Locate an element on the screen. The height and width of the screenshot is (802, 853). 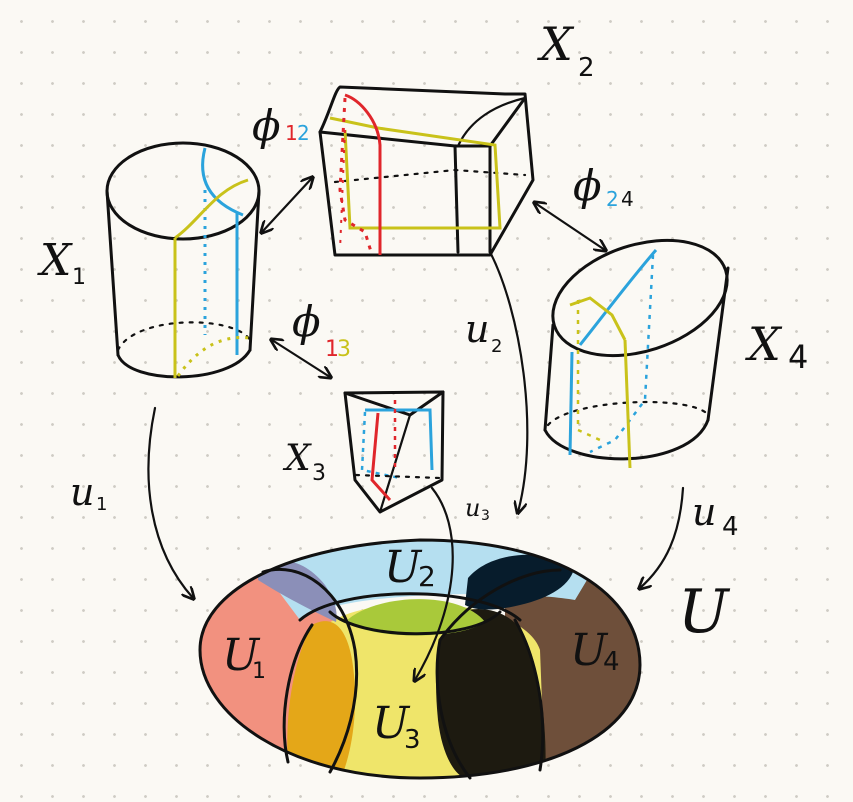
cylinder-x1 is located at coordinates (183, 260).